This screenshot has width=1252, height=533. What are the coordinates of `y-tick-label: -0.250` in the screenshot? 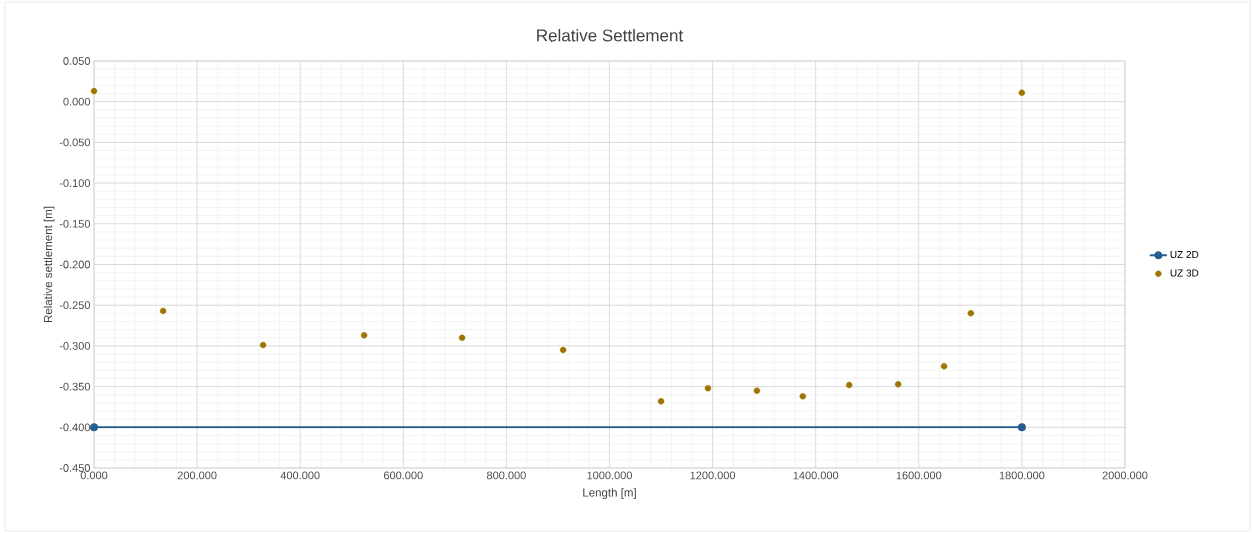 It's located at (75, 305).